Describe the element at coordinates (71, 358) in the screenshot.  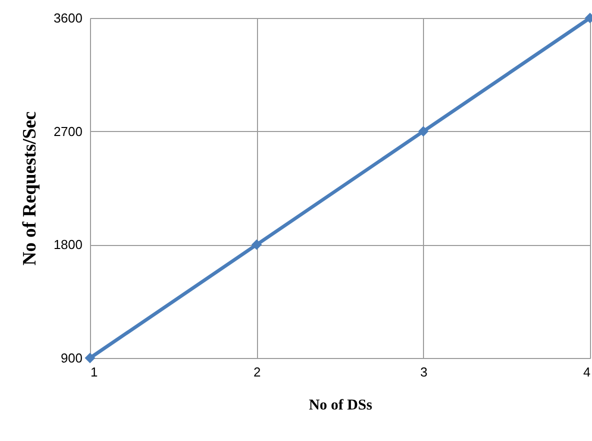
I see `y-tick-label: 900` at that location.